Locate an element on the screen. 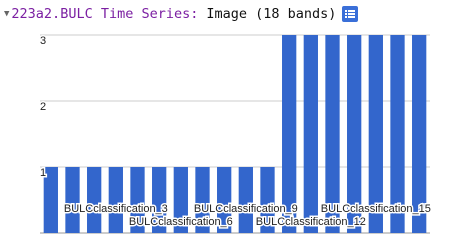 This screenshot has height=243, width=449. y-tick-label: 1 is located at coordinates (43, 173).